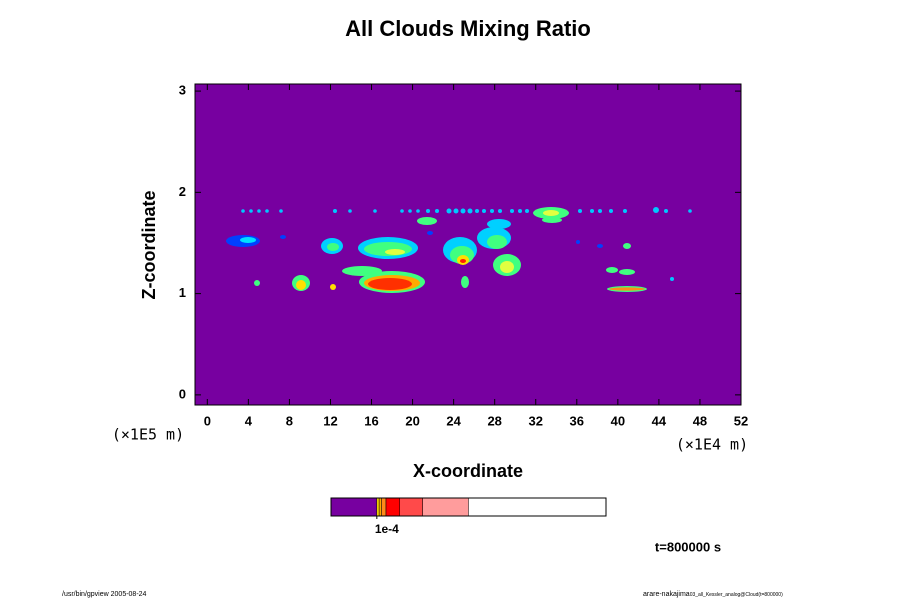 This screenshot has height=605, width=900. What do you see at coordinates (453, 420) in the screenshot?
I see `x-tick-label: 24` at bounding box center [453, 420].